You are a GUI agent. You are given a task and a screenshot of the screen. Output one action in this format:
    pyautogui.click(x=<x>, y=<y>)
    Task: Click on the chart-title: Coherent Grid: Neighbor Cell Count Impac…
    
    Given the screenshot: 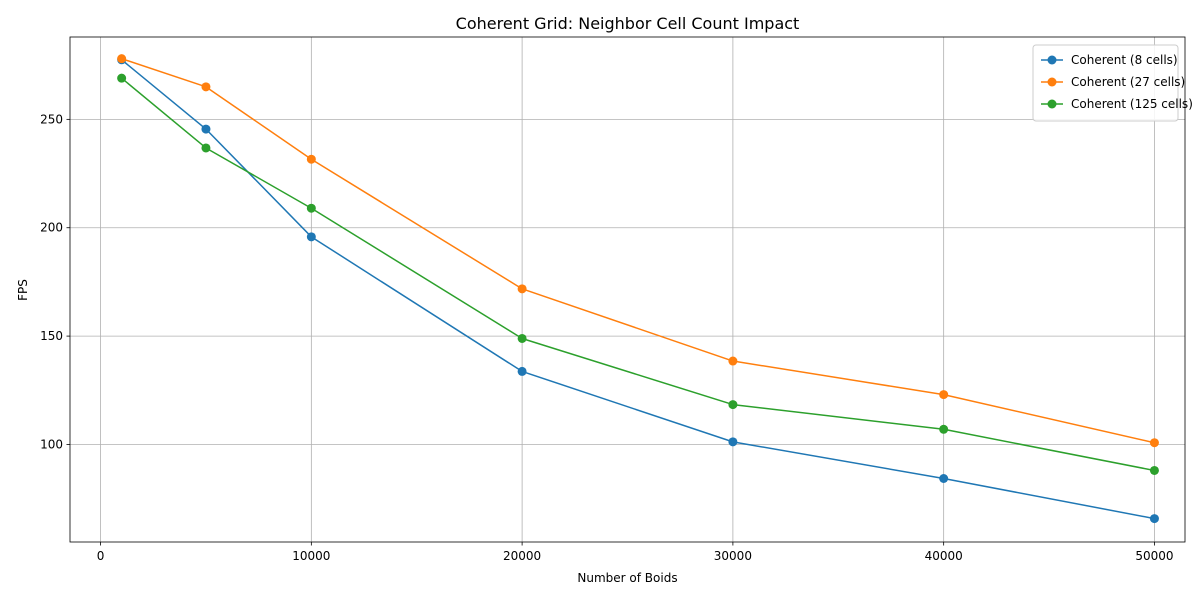 What is the action you would take?
    pyautogui.click(x=628, y=23)
    